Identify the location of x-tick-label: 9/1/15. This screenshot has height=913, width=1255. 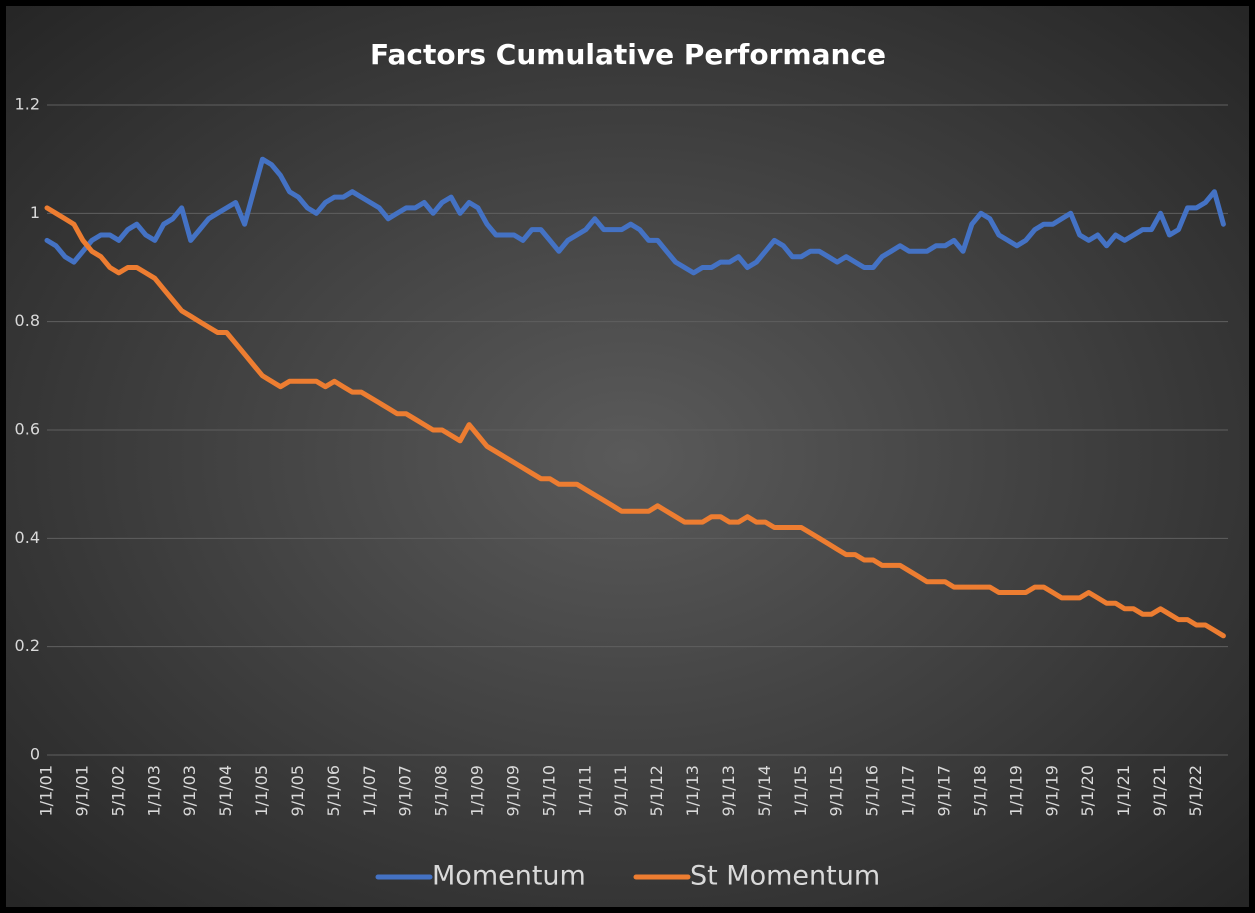
(836, 791).